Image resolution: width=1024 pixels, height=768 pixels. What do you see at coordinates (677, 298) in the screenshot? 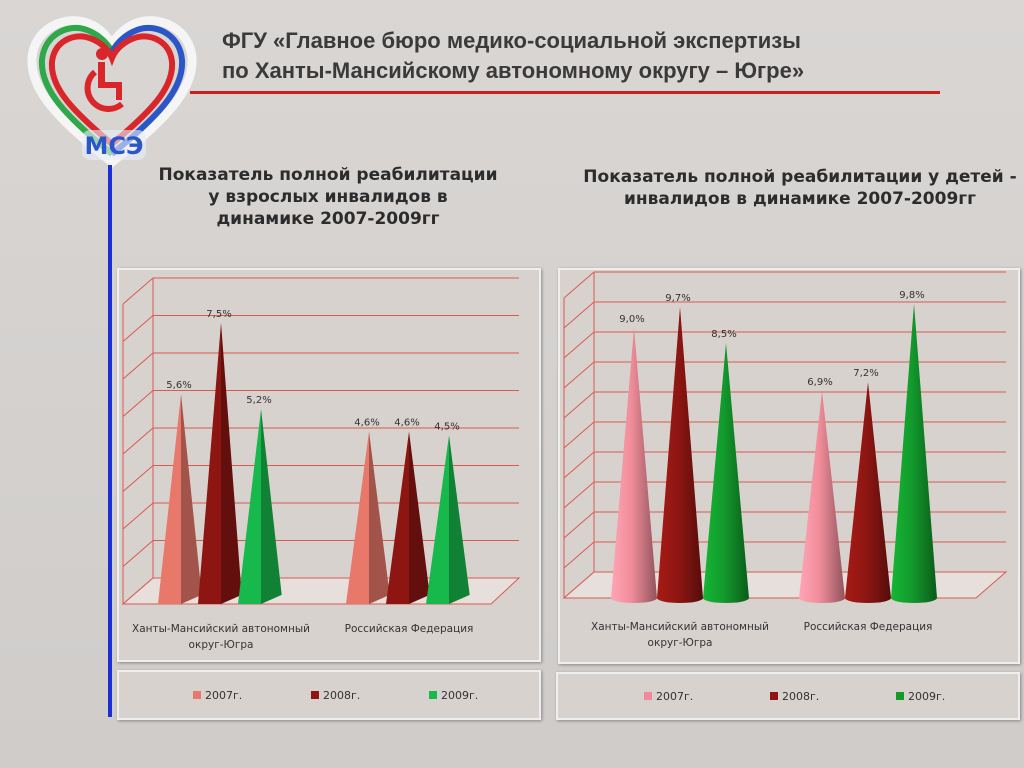
I see `data-label: 9,7%` at bounding box center [677, 298].